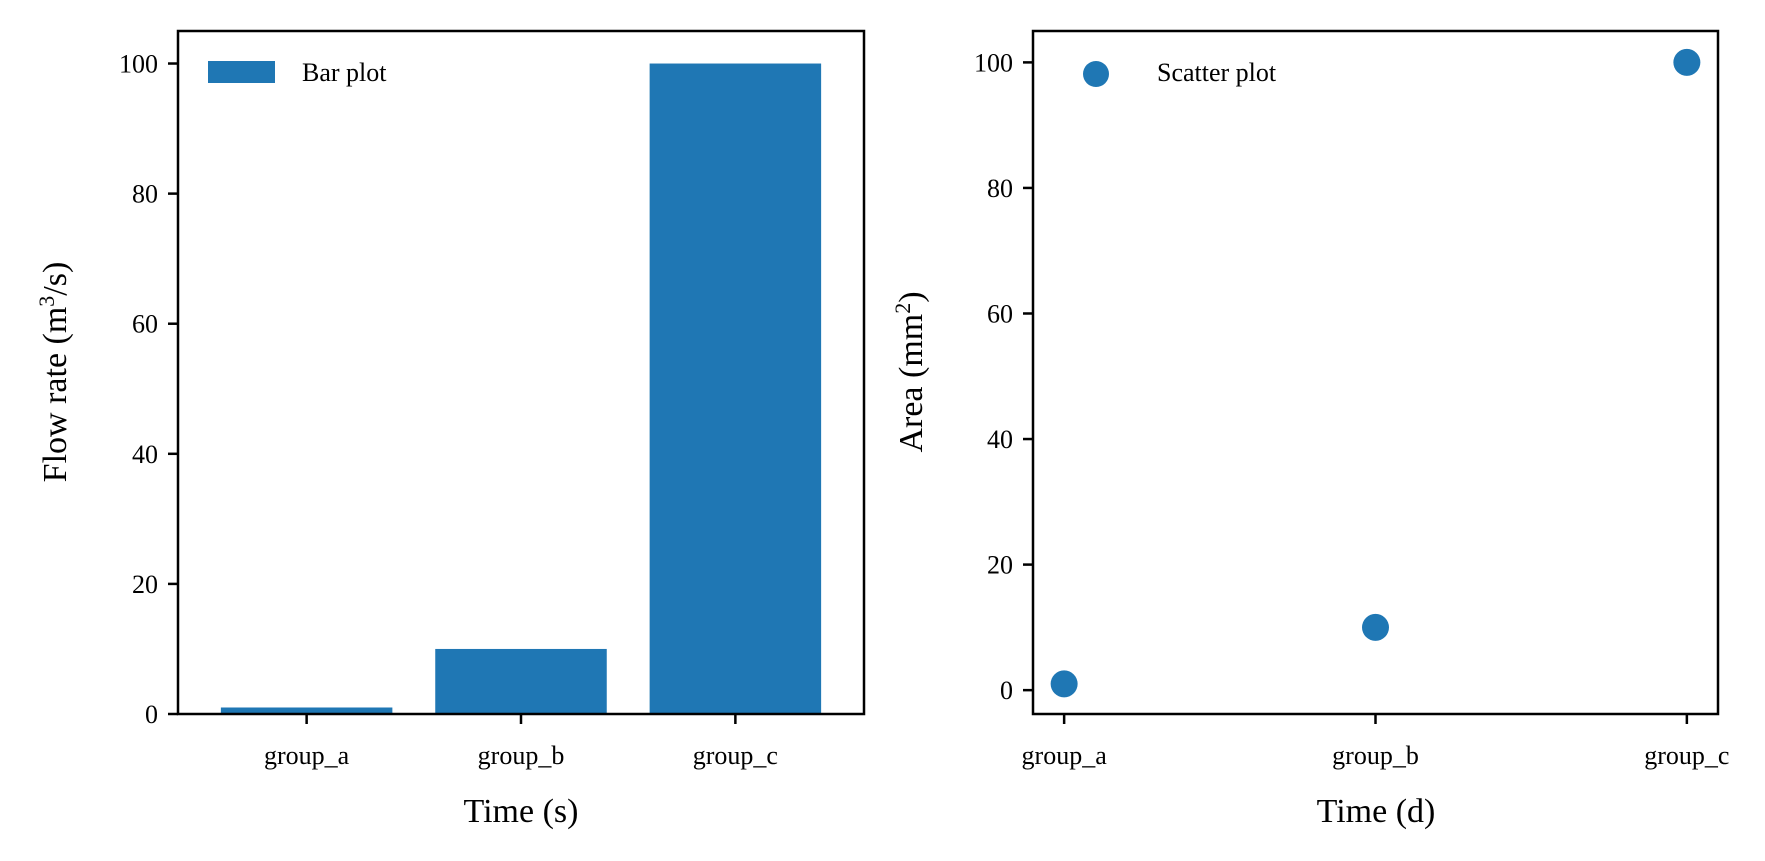 The width and height of the screenshot is (1765, 861). I want to click on scatter-chart-x-axis-label: Time (d), so click(1376, 811).